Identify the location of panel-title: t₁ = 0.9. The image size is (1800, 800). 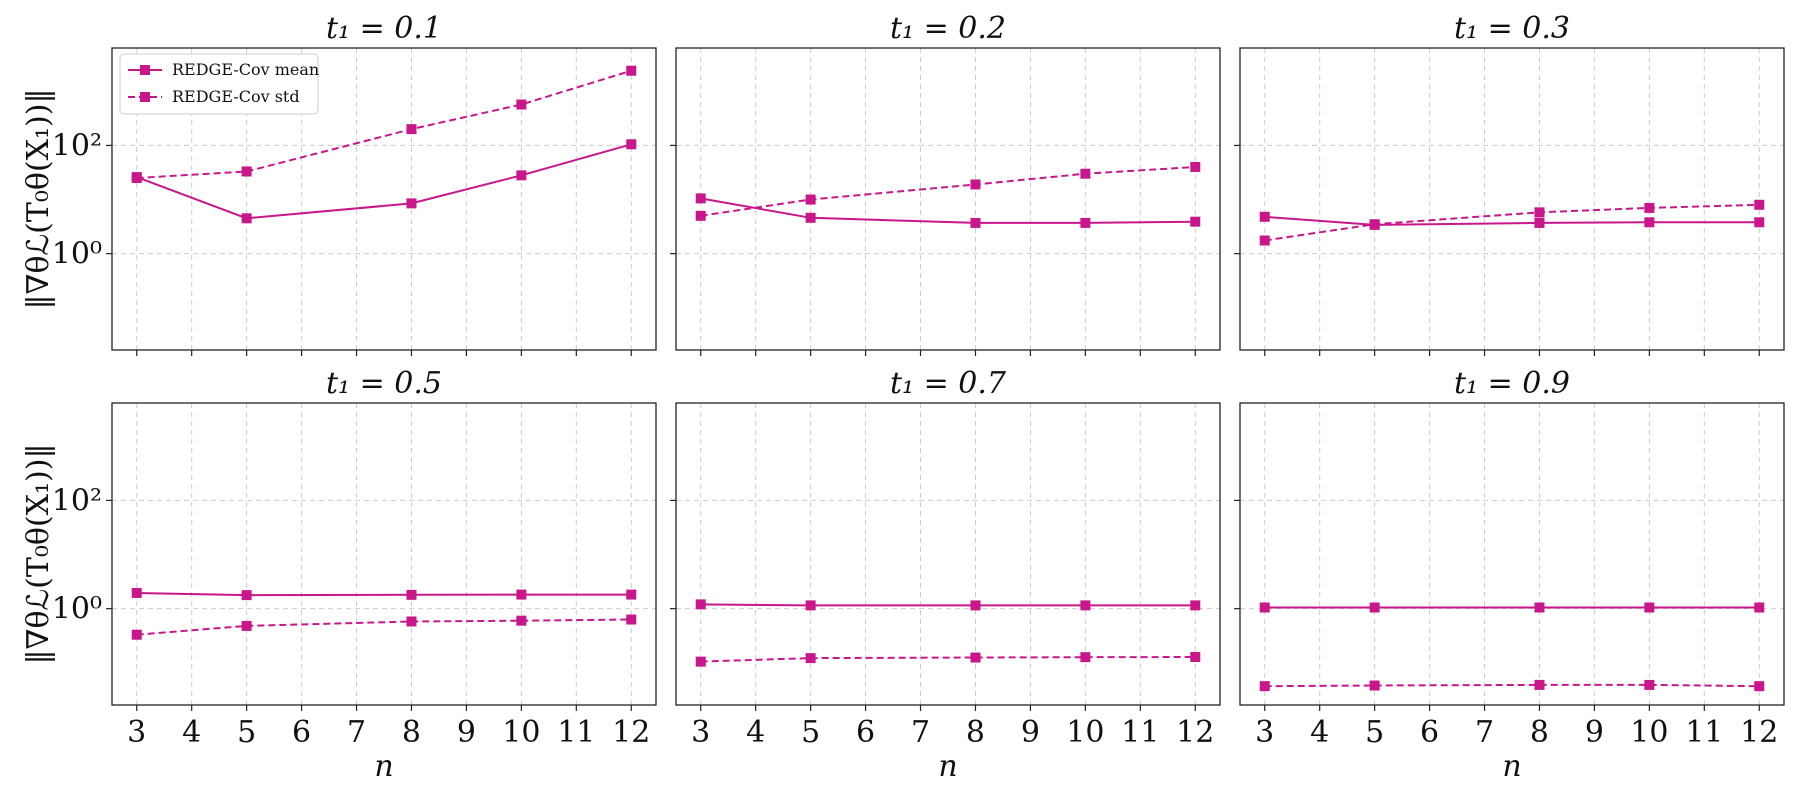
(1512, 383).